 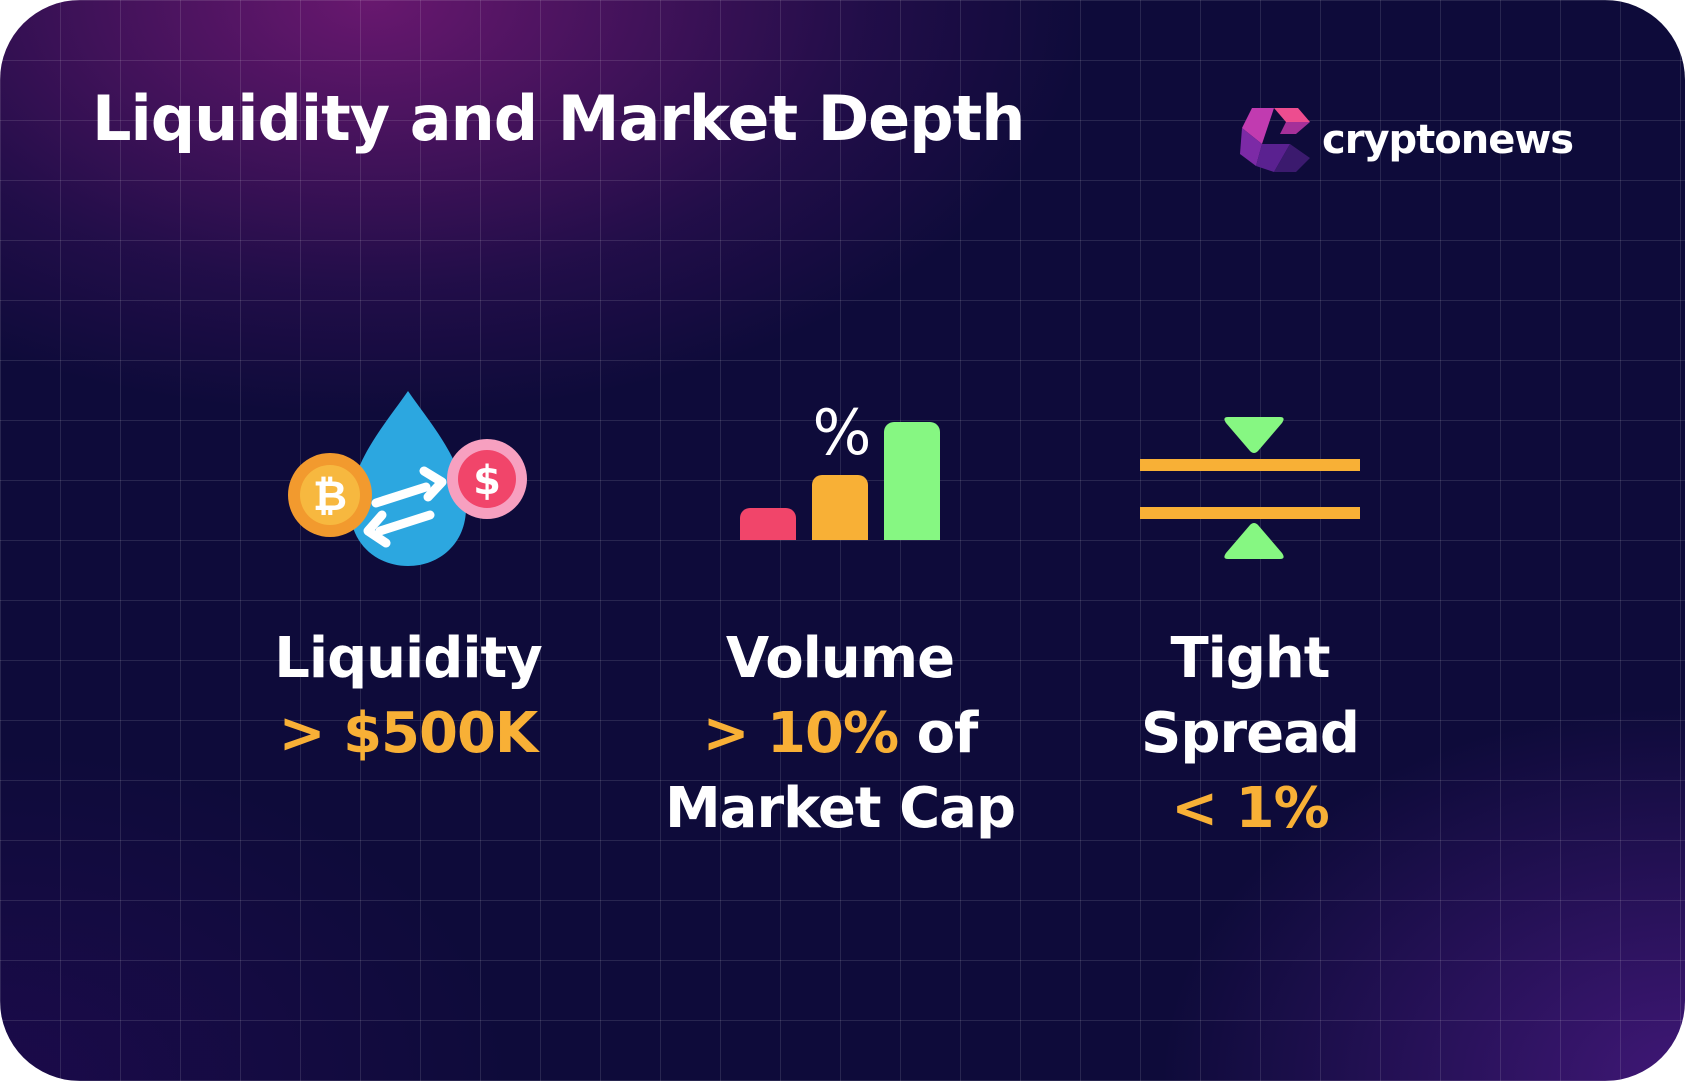 I want to click on volume-text: Volume > 10% of Market Cap, so click(x=840, y=733).